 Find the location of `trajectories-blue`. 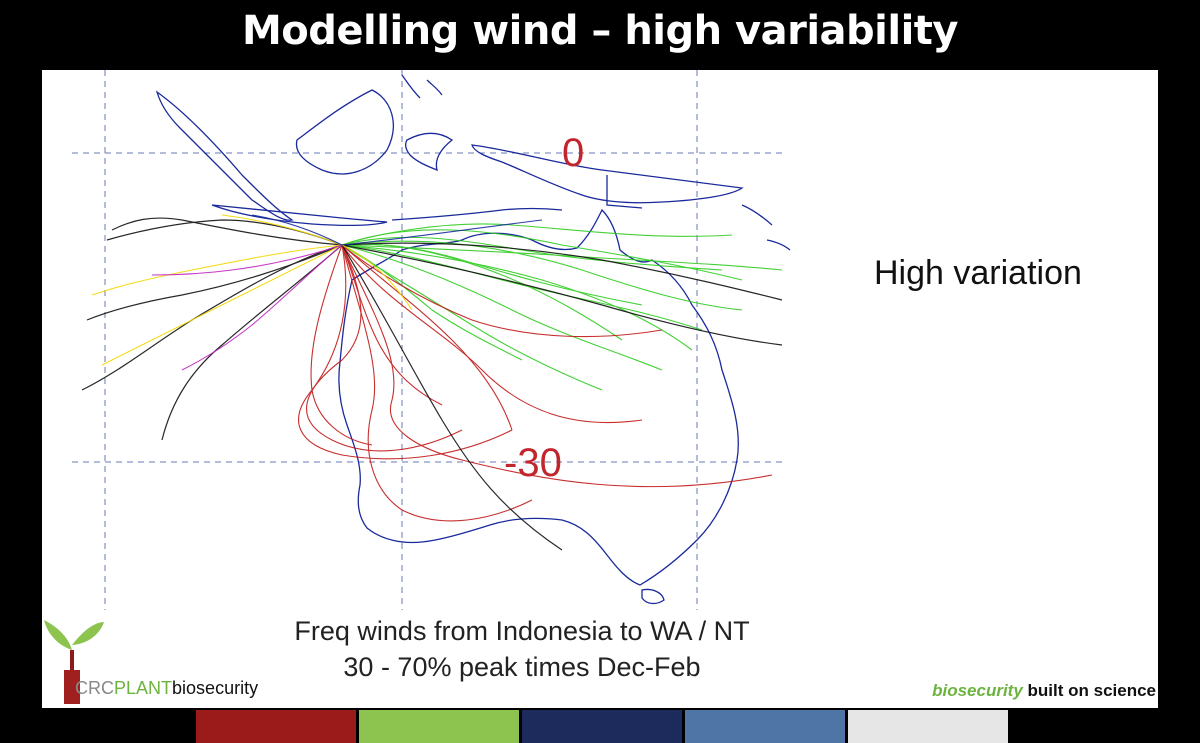

trajectories-blue is located at coordinates (397, 230).